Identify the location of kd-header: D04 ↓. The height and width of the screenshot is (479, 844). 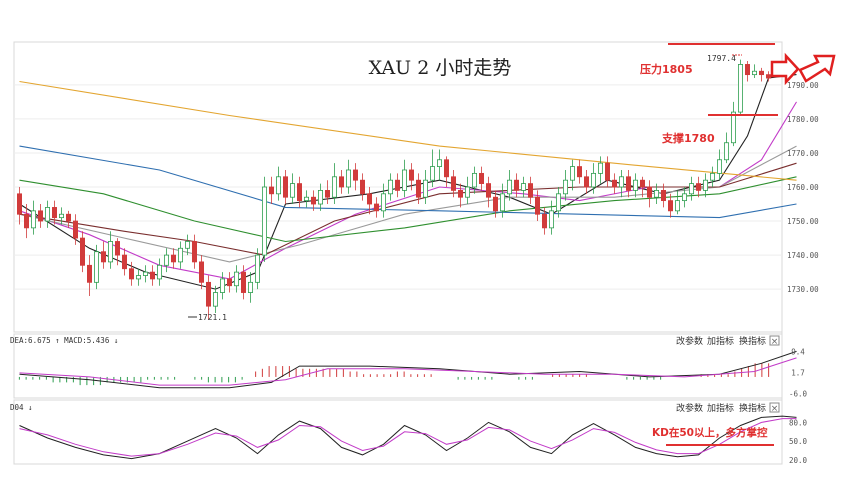
(21, 407).